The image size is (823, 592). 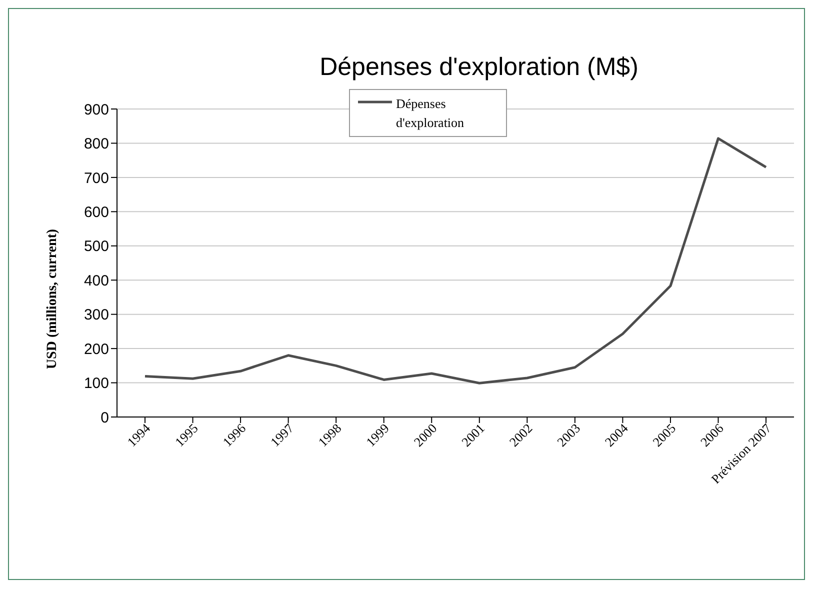 What do you see at coordinates (377, 435) in the screenshot?
I see `x-tick-label: 1999` at bounding box center [377, 435].